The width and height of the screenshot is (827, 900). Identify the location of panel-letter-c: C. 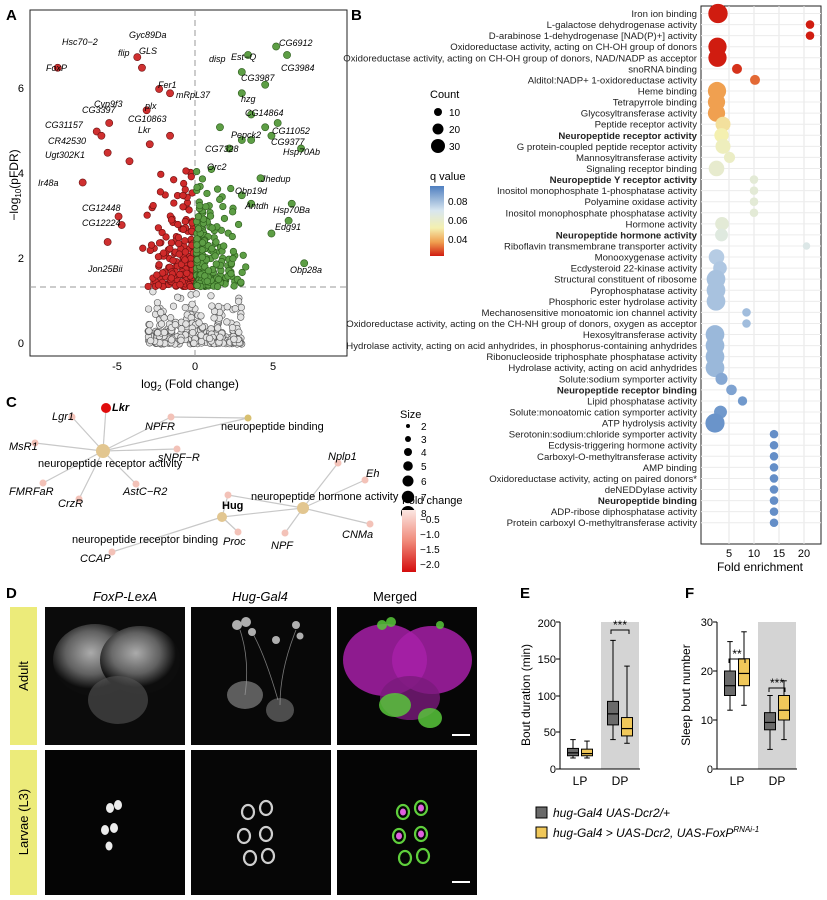
(11, 402).